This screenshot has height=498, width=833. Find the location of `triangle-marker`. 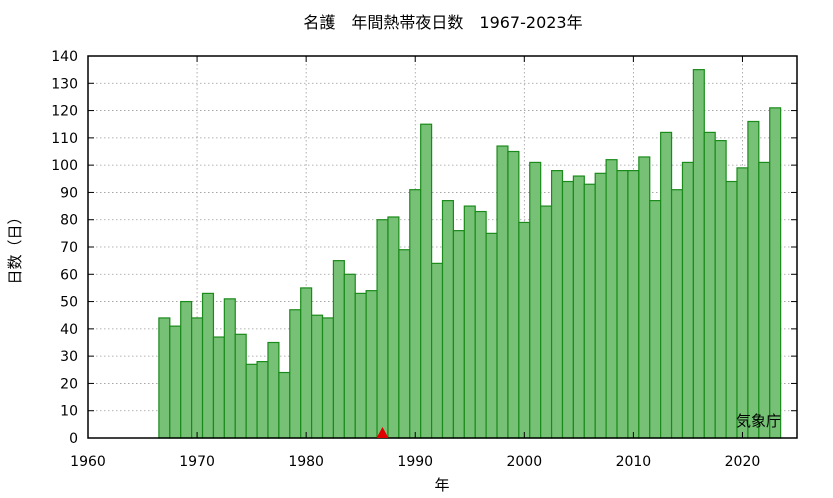

triangle-marker is located at coordinates (382, 432).